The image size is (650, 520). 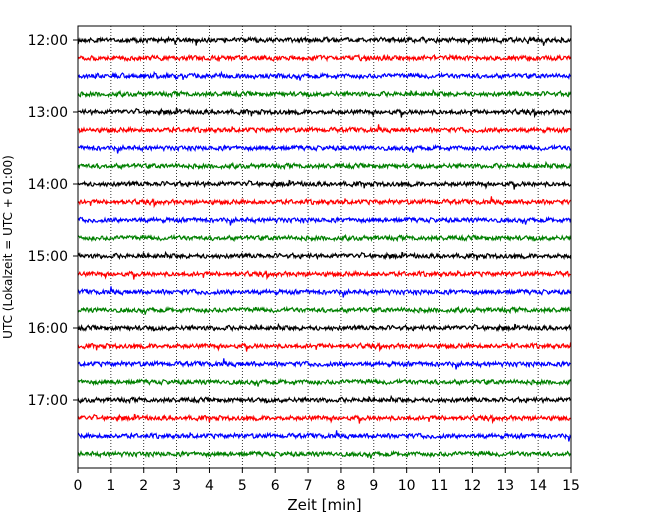 What do you see at coordinates (48, 113) in the screenshot?
I see `y-tick-label: 13:00` at bounding box center [48, 113].